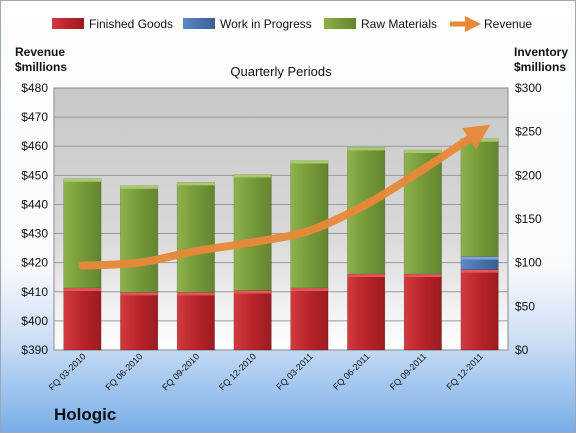 This screenshot has height=433, width=576. I want to click on left-tick-label: $480, so click(34, 88).